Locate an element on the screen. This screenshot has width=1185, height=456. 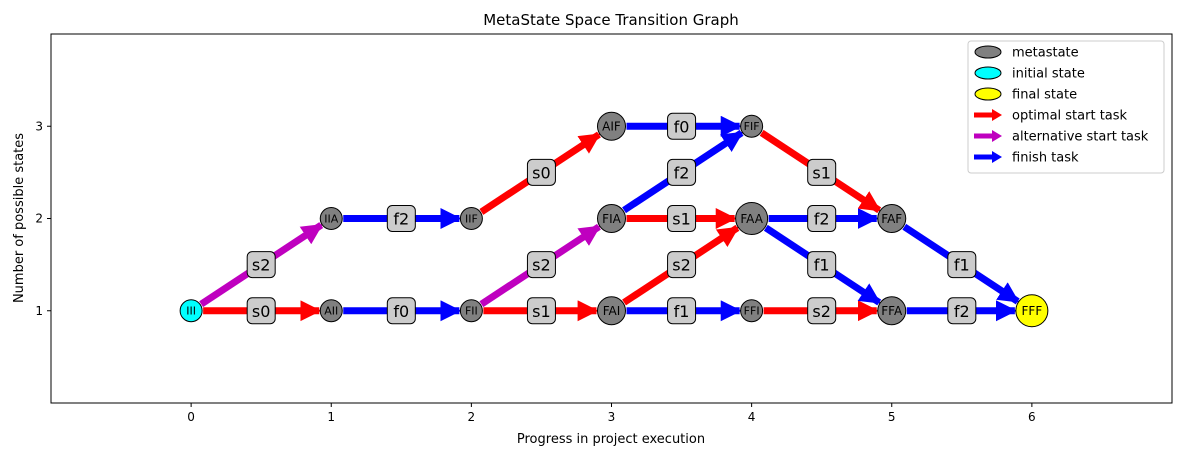
legend-label: final state is located at coordinates (1044, 95).